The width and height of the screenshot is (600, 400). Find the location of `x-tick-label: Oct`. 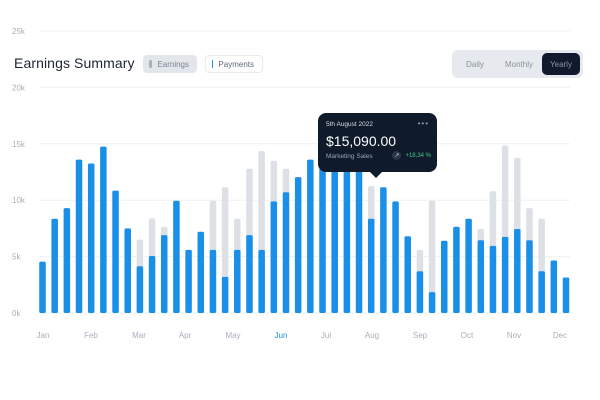

x-tick-label: Oct is located at coordinates (467, 335).